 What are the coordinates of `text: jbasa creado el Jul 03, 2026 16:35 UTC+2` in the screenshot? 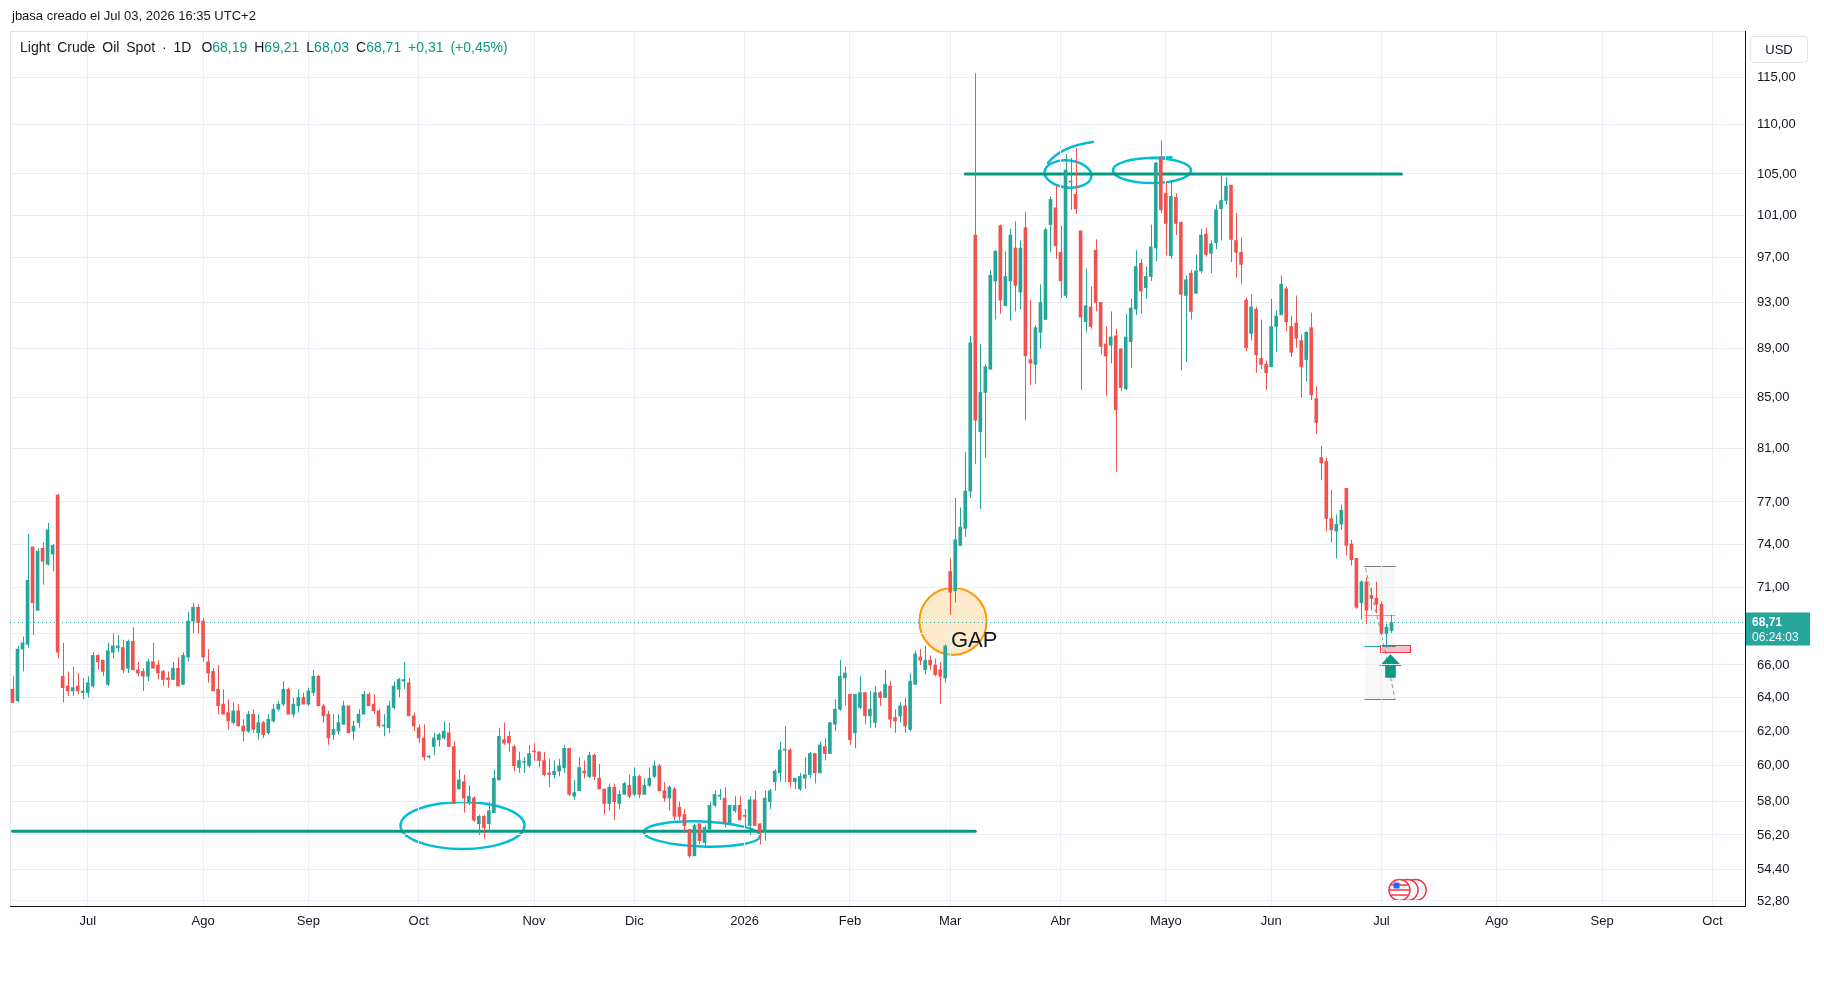 It's located at (134, 16).